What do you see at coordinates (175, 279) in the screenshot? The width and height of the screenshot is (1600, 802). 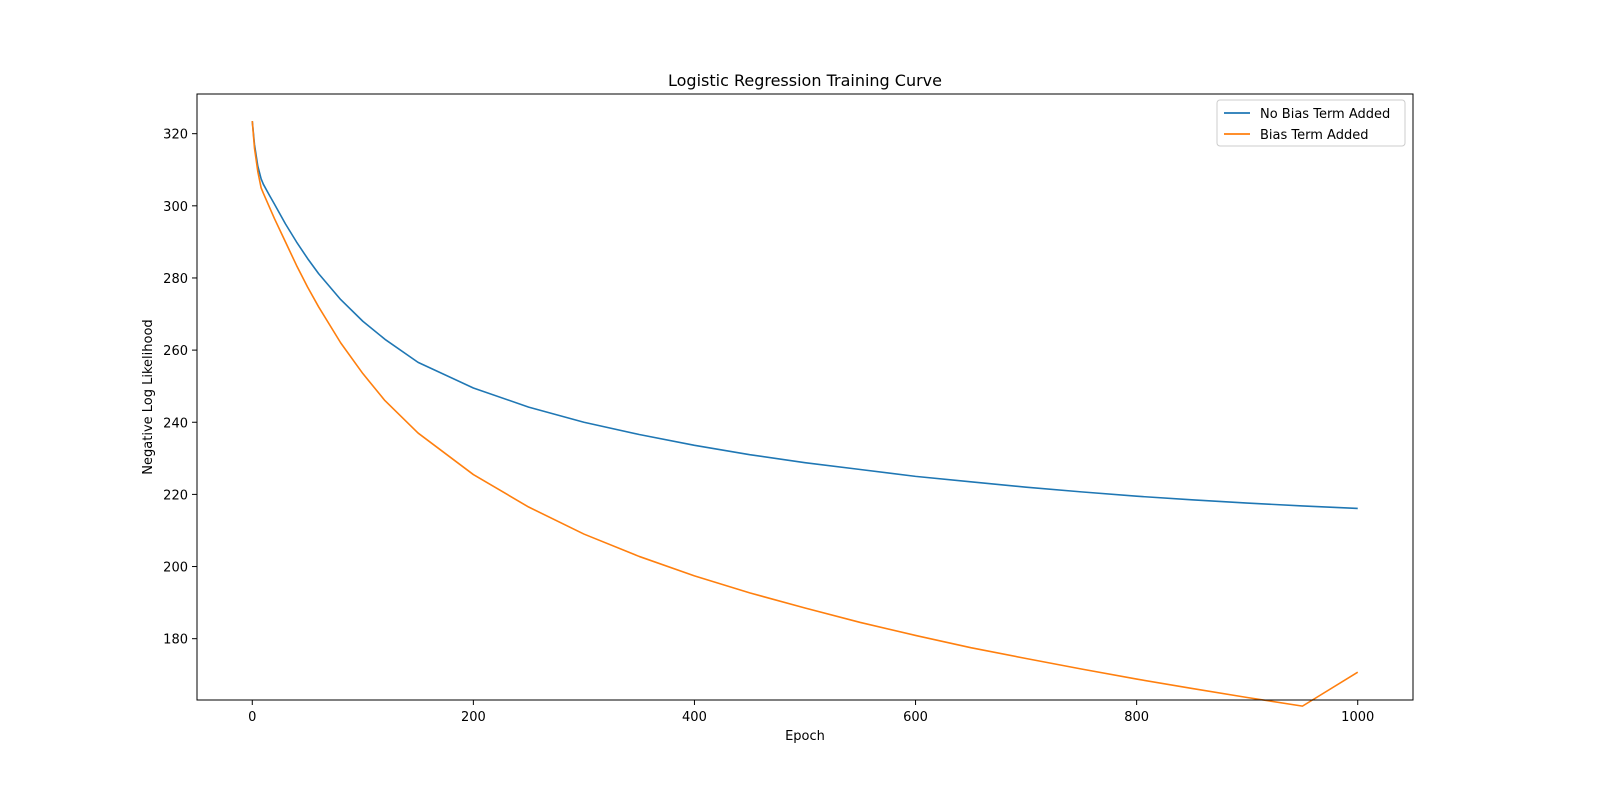 I see `y-tick-label: 280` at bounding box center [175, 279].